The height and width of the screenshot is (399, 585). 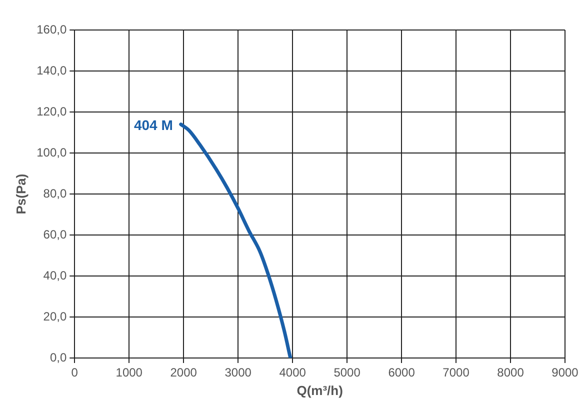 I want to click on y-tick-label: 80,0, so click(x=55, y=193).